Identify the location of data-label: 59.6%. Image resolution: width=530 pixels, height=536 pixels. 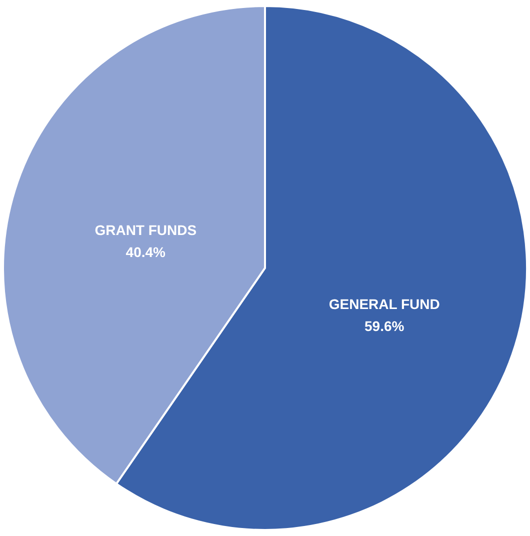
(384, 326).